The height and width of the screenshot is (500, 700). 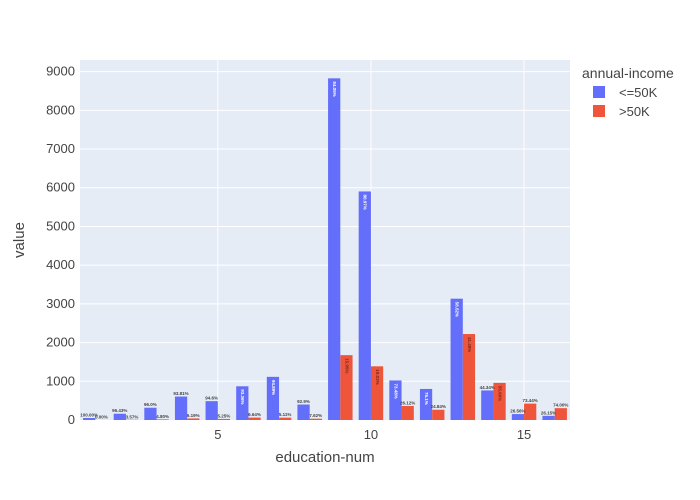 I want to click on y-axis-ticks: 0 1000 2000 3000 4000 5000 6000 7000 8000 9000, so click(x=60, y=245).